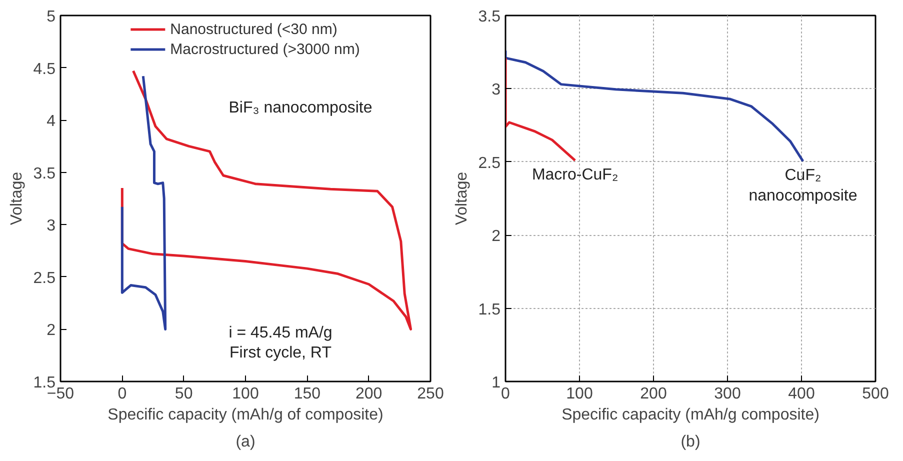 The width and height of the screenshot is (903, 461). What do you see at coordinates (690, 442) in the screenshot?
I see `text: (b)` at bounding box center [690, 442].